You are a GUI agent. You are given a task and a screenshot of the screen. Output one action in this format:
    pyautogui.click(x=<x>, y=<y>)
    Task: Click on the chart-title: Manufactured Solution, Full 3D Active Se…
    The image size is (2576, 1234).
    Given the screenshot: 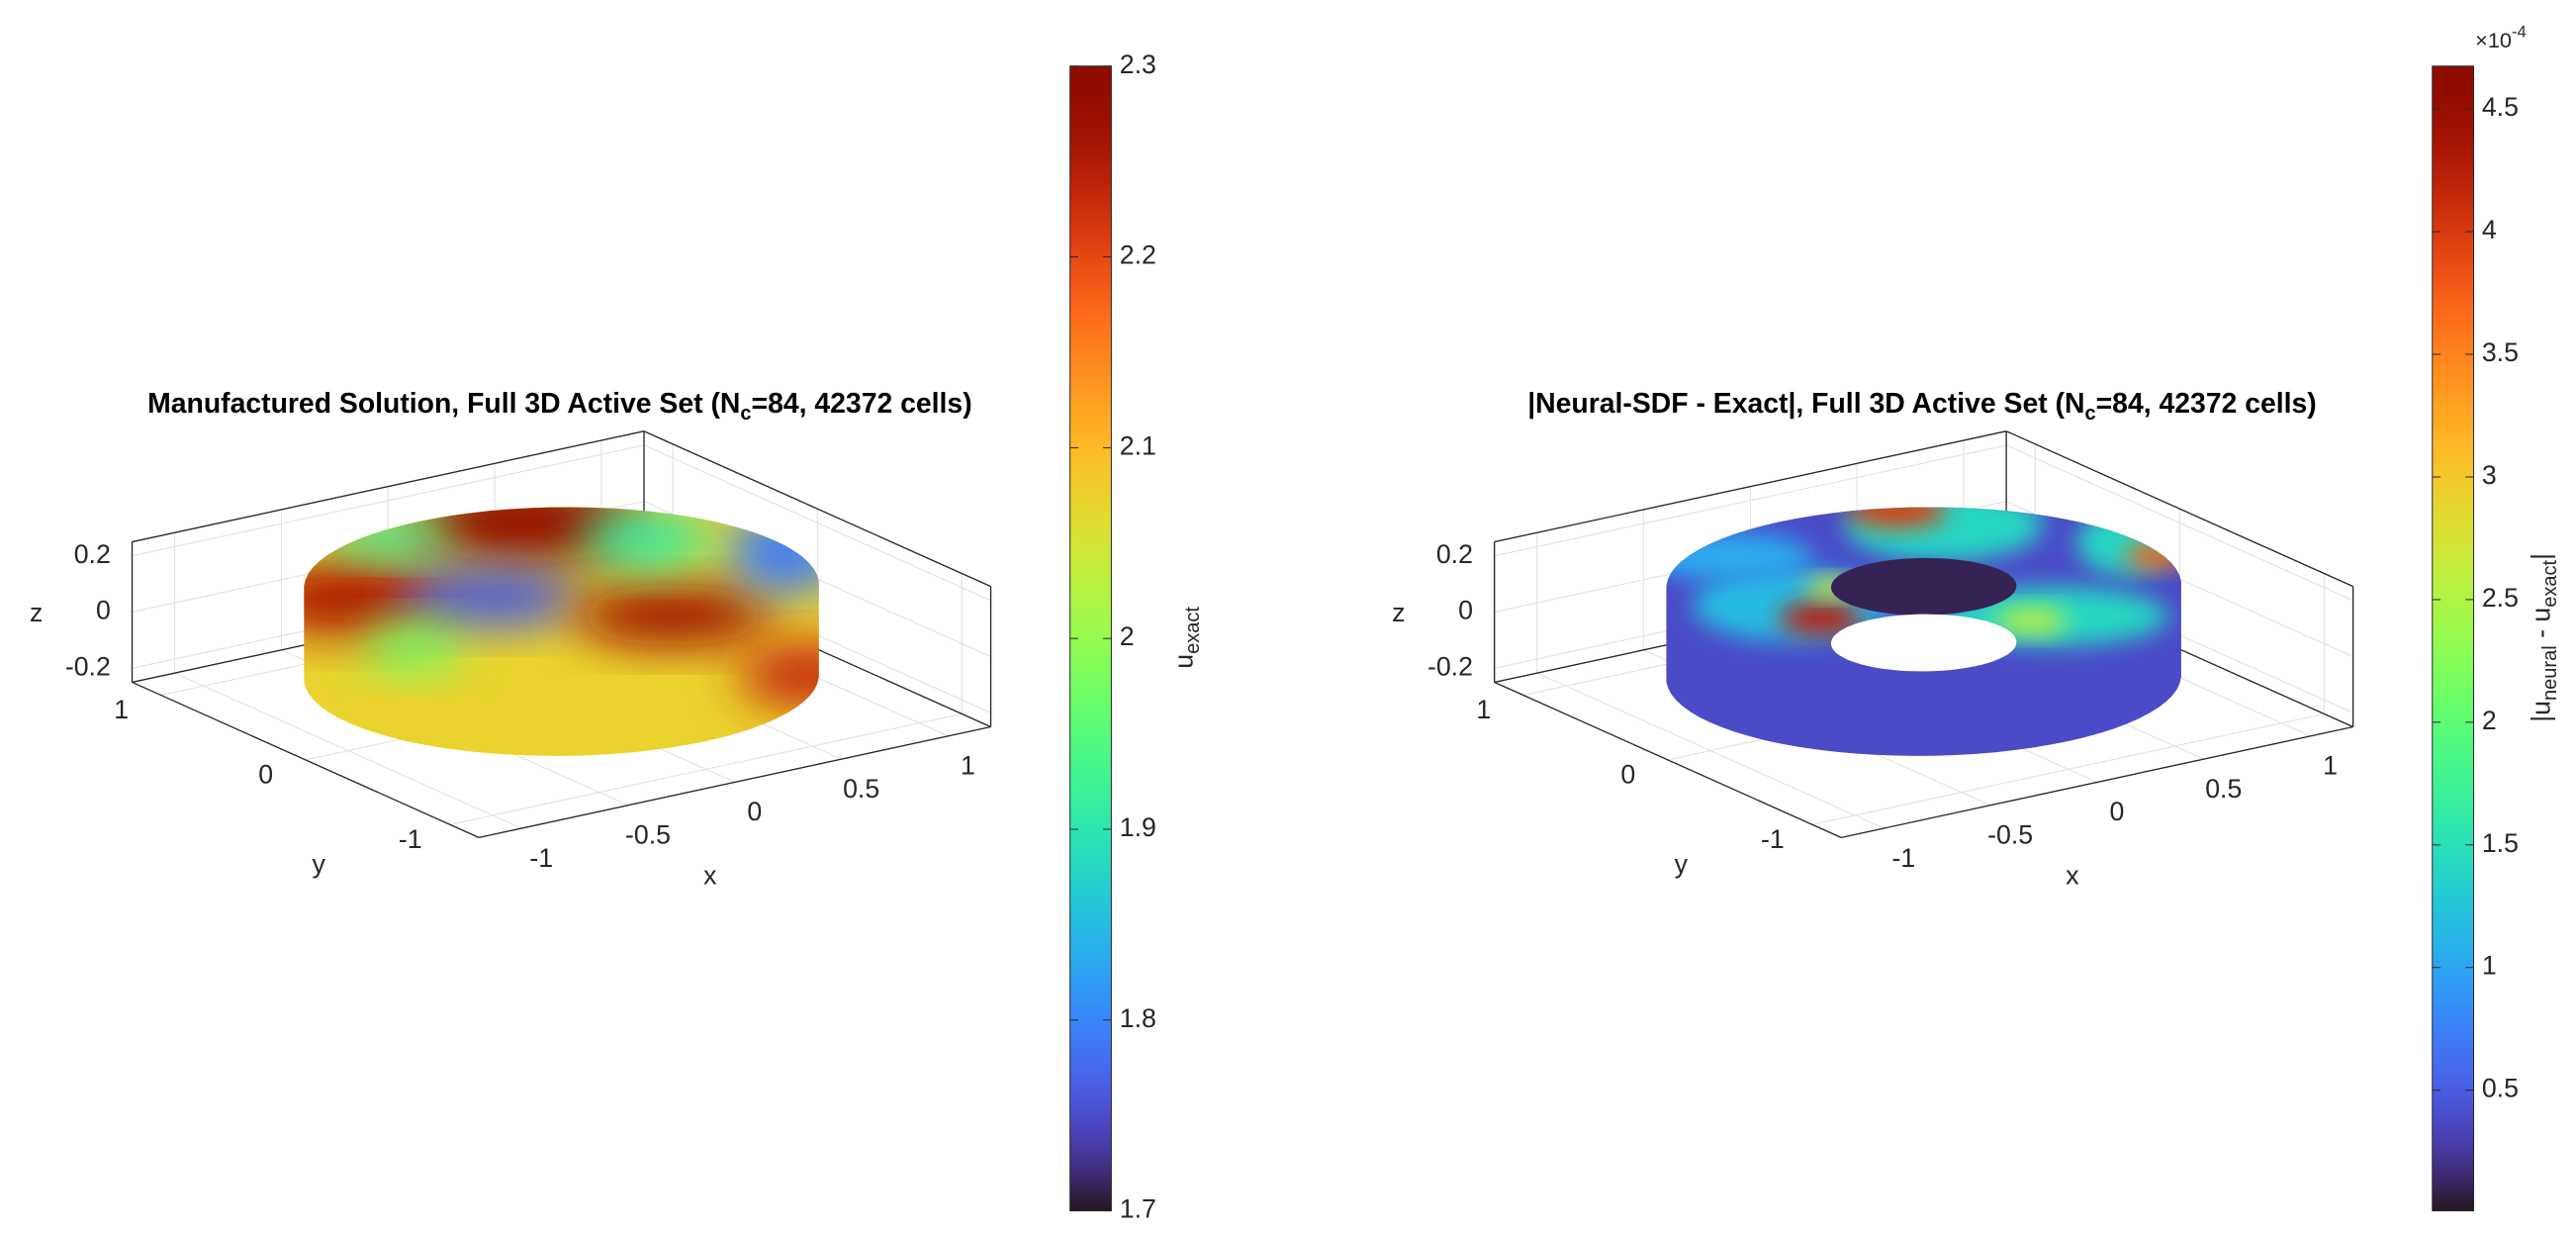 What is the action you would take?
    pyautogui.click(x=560, y=407)
    